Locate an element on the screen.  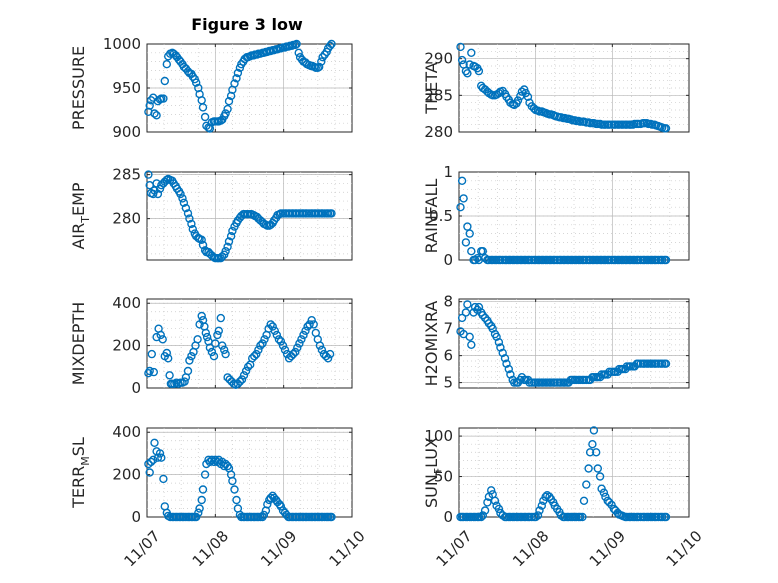
y-tick-label: 5 is located at coordinates (448, 383).